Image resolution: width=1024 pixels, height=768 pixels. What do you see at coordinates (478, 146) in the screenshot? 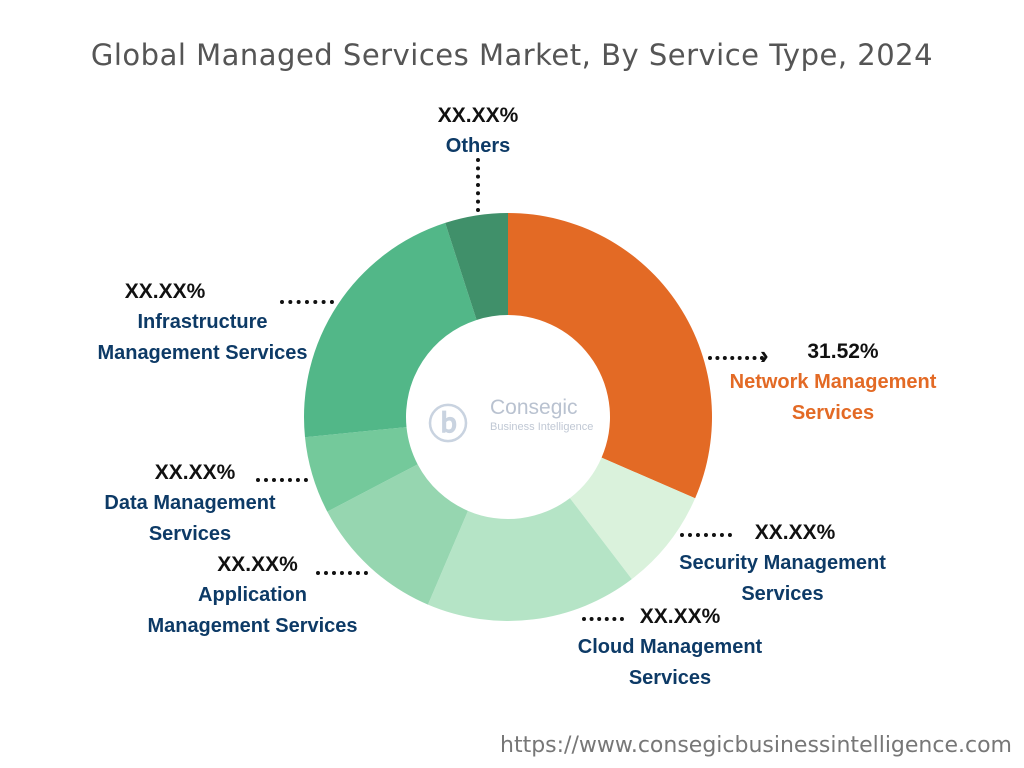
I see `category-label: Others` at bounding box center [478, 146].